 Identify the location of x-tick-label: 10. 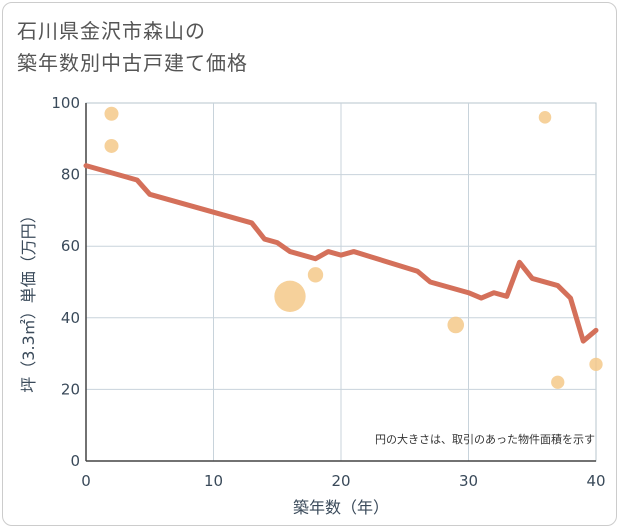
(213, 481).